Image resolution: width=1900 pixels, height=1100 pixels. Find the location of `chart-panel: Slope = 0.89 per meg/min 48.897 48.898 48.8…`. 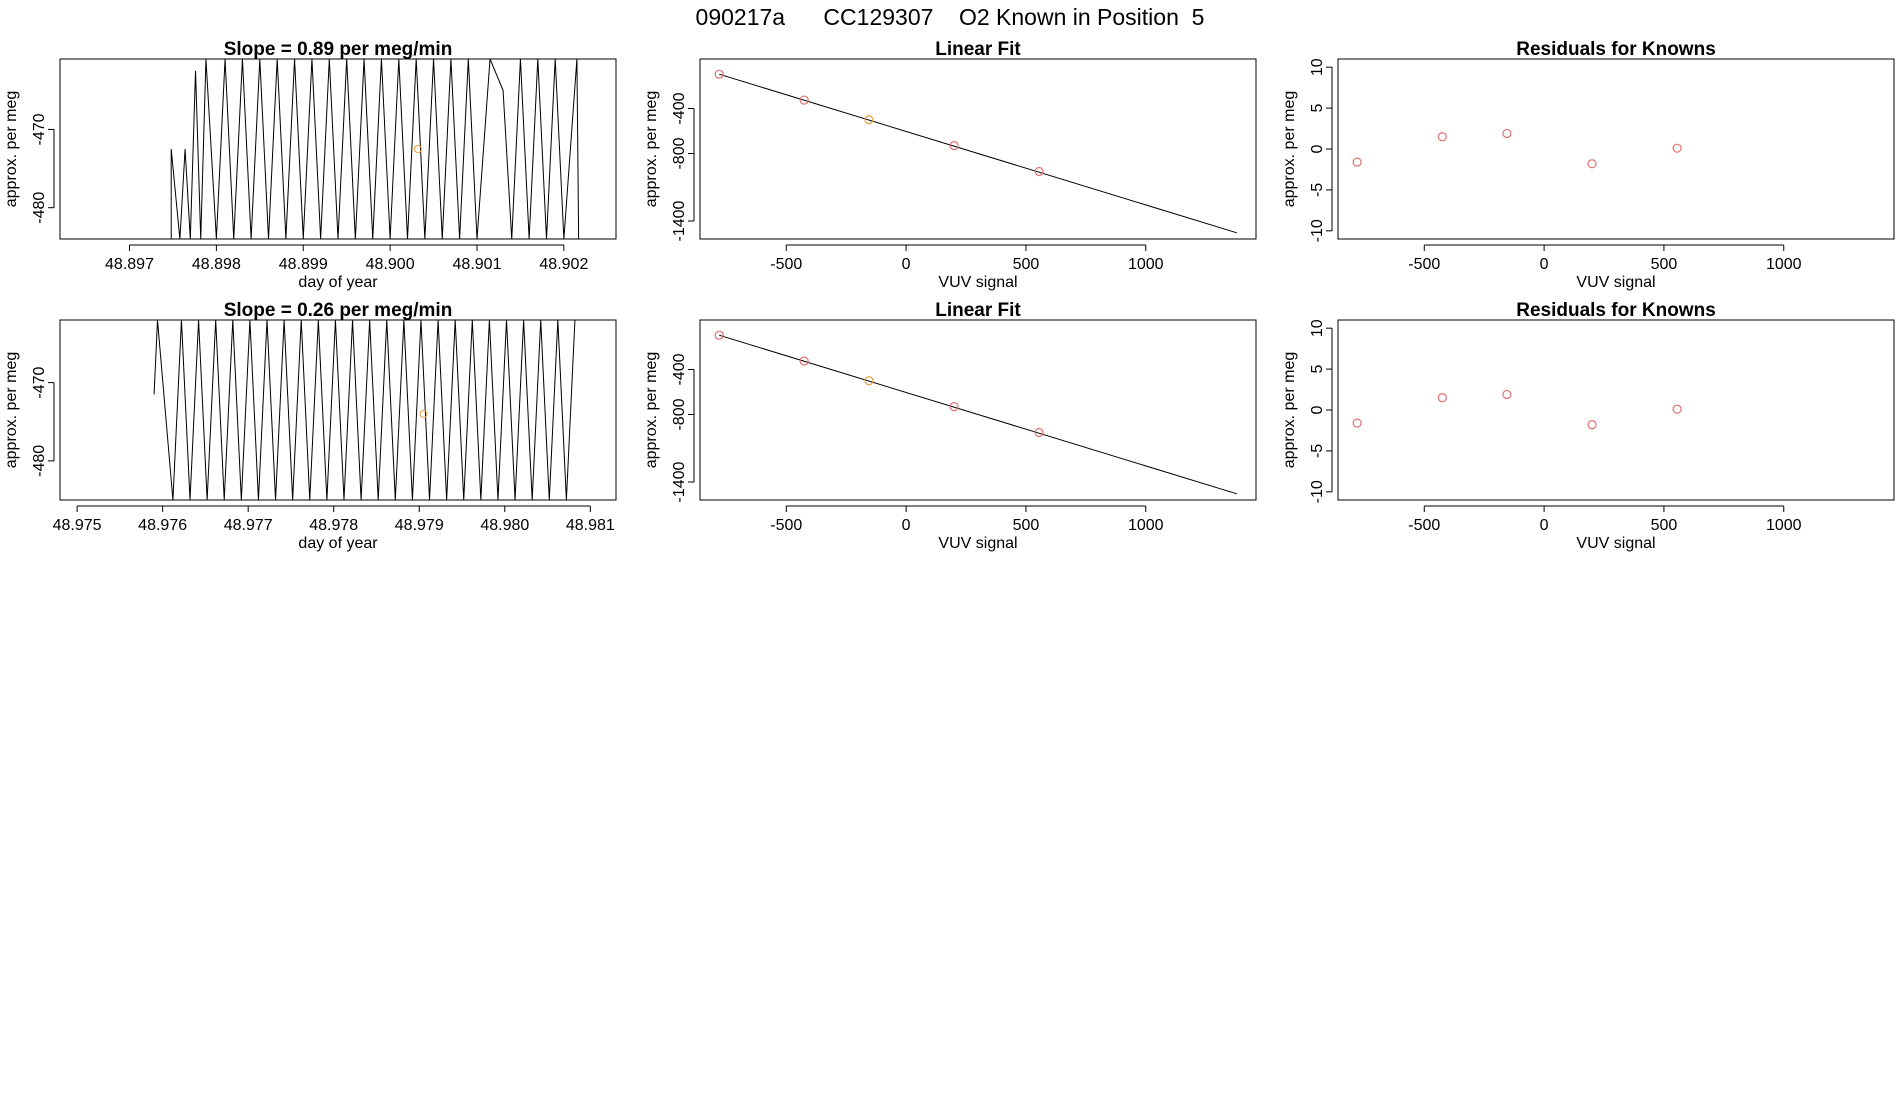

chart-panel: Slope = 0.89 per meg/min 48.897 48.898 48.8… is located at coordinates (310, 165).